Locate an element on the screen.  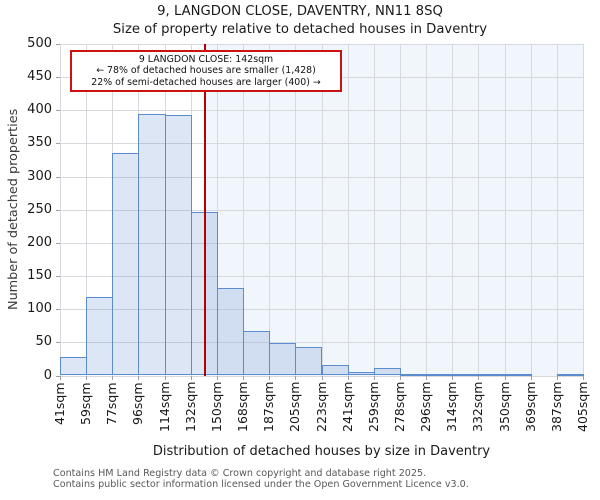
x-tick-label: 350sqm is located at coordinates (504, 406).